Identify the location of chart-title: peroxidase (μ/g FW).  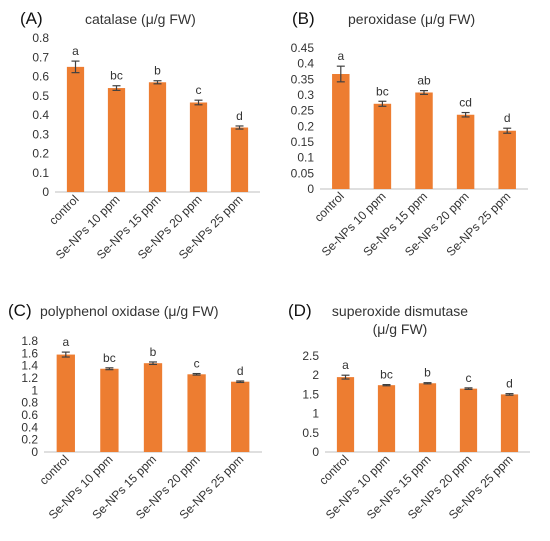
(411, 19).